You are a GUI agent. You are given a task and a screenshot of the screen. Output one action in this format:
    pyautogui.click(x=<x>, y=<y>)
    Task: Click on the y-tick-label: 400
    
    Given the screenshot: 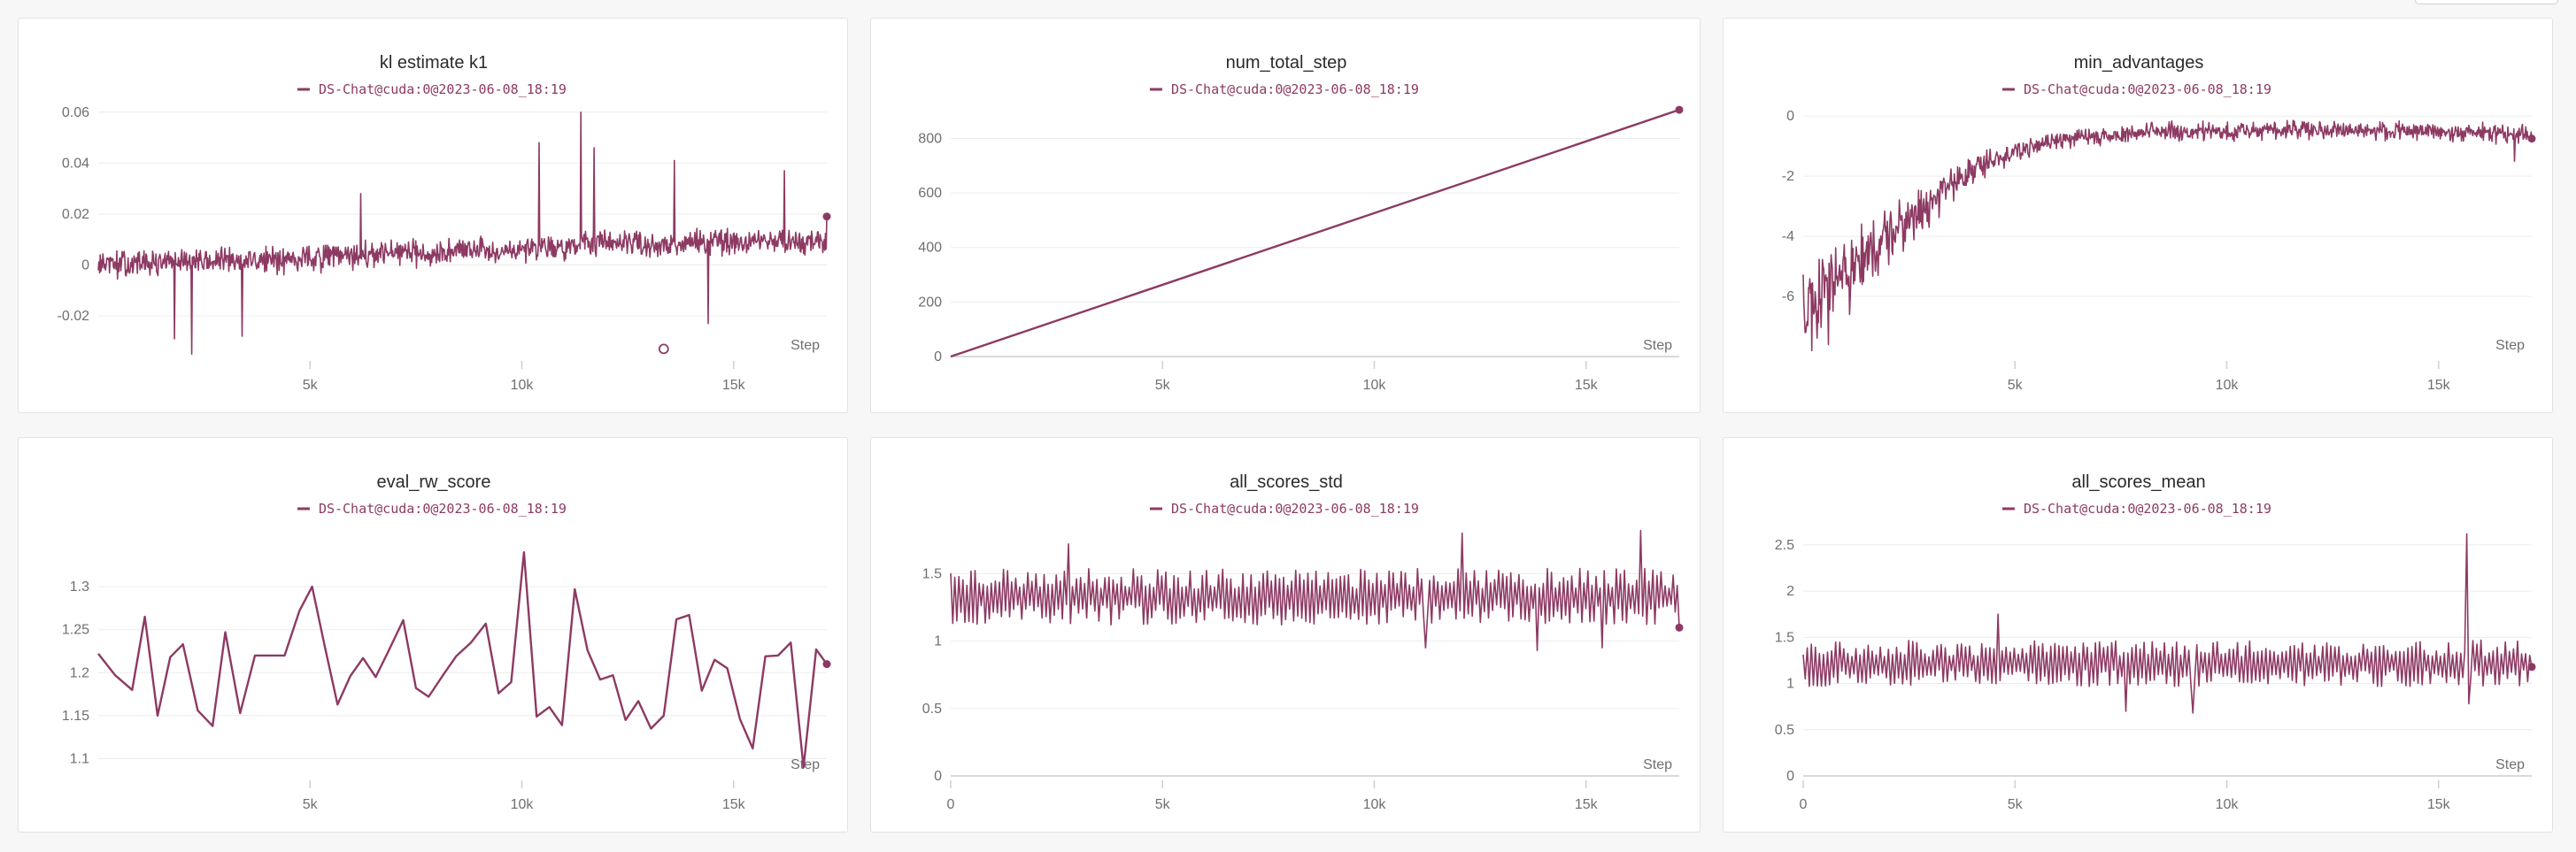 What is the action you would take?
    pyautogui.click(x=930, y=248)
    